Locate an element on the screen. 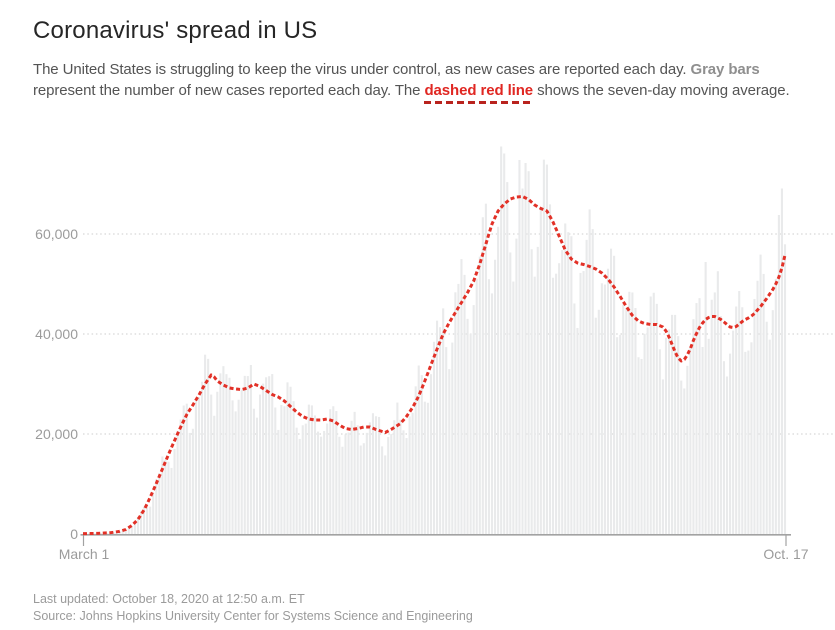 The width and height of the screenshot is (835, 630). y-axis-tick-label: 20,000 is located at coordinates (56, 434).